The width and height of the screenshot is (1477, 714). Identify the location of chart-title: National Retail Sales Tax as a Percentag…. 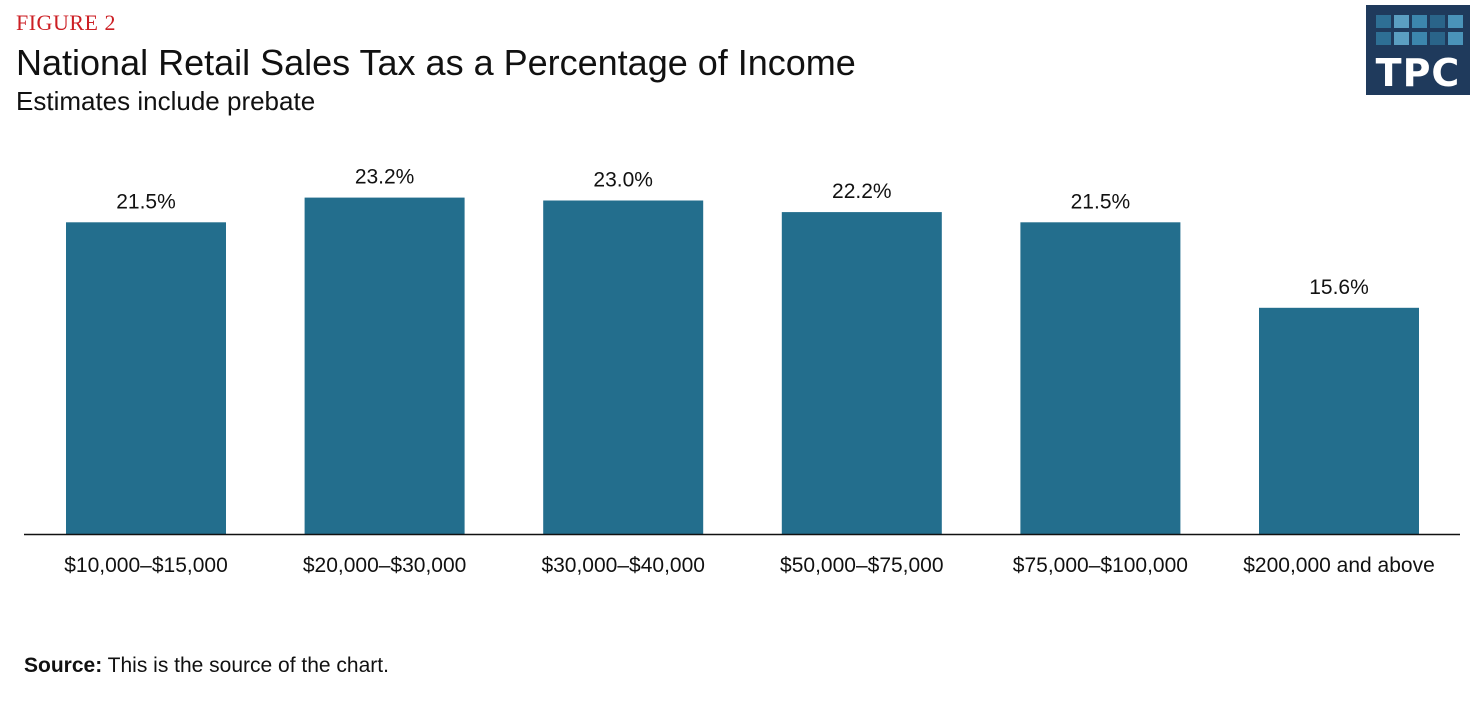
(436, 62).